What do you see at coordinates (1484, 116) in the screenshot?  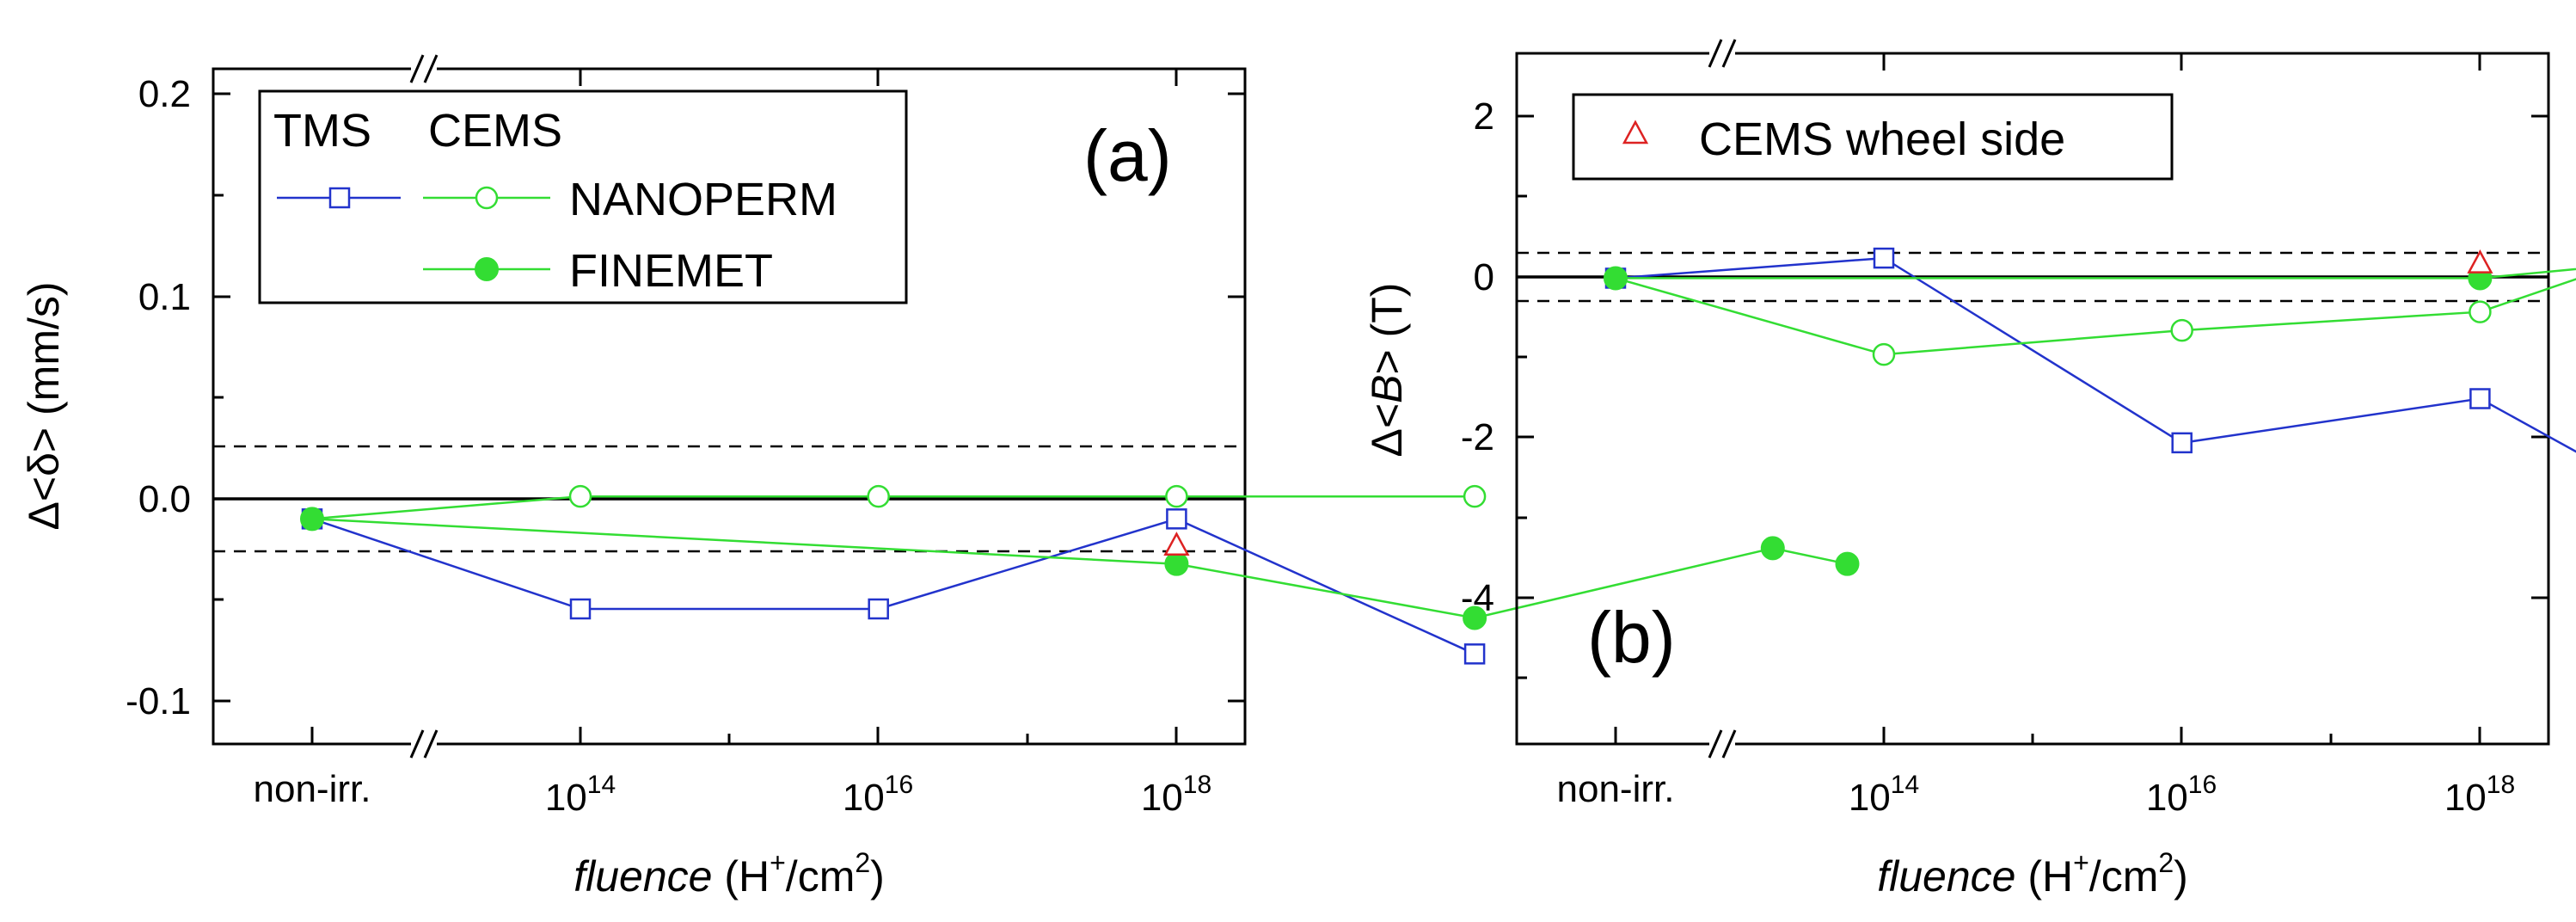 I see `y-tick-label: 2` at bounding box center [1484, 116].